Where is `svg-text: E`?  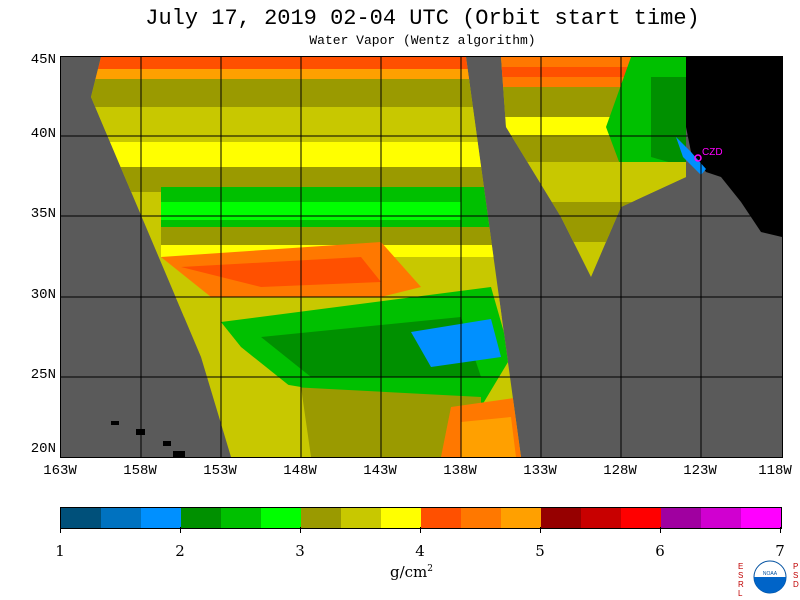 svg-text: E is located at coordinates (740, 566).